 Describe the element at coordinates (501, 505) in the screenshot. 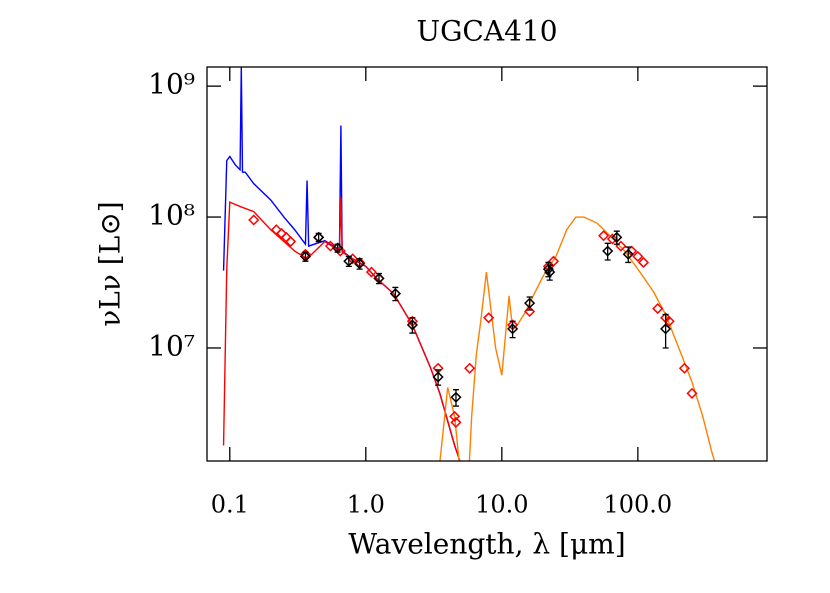

I see `x-tick-label: 10.0` at that location.